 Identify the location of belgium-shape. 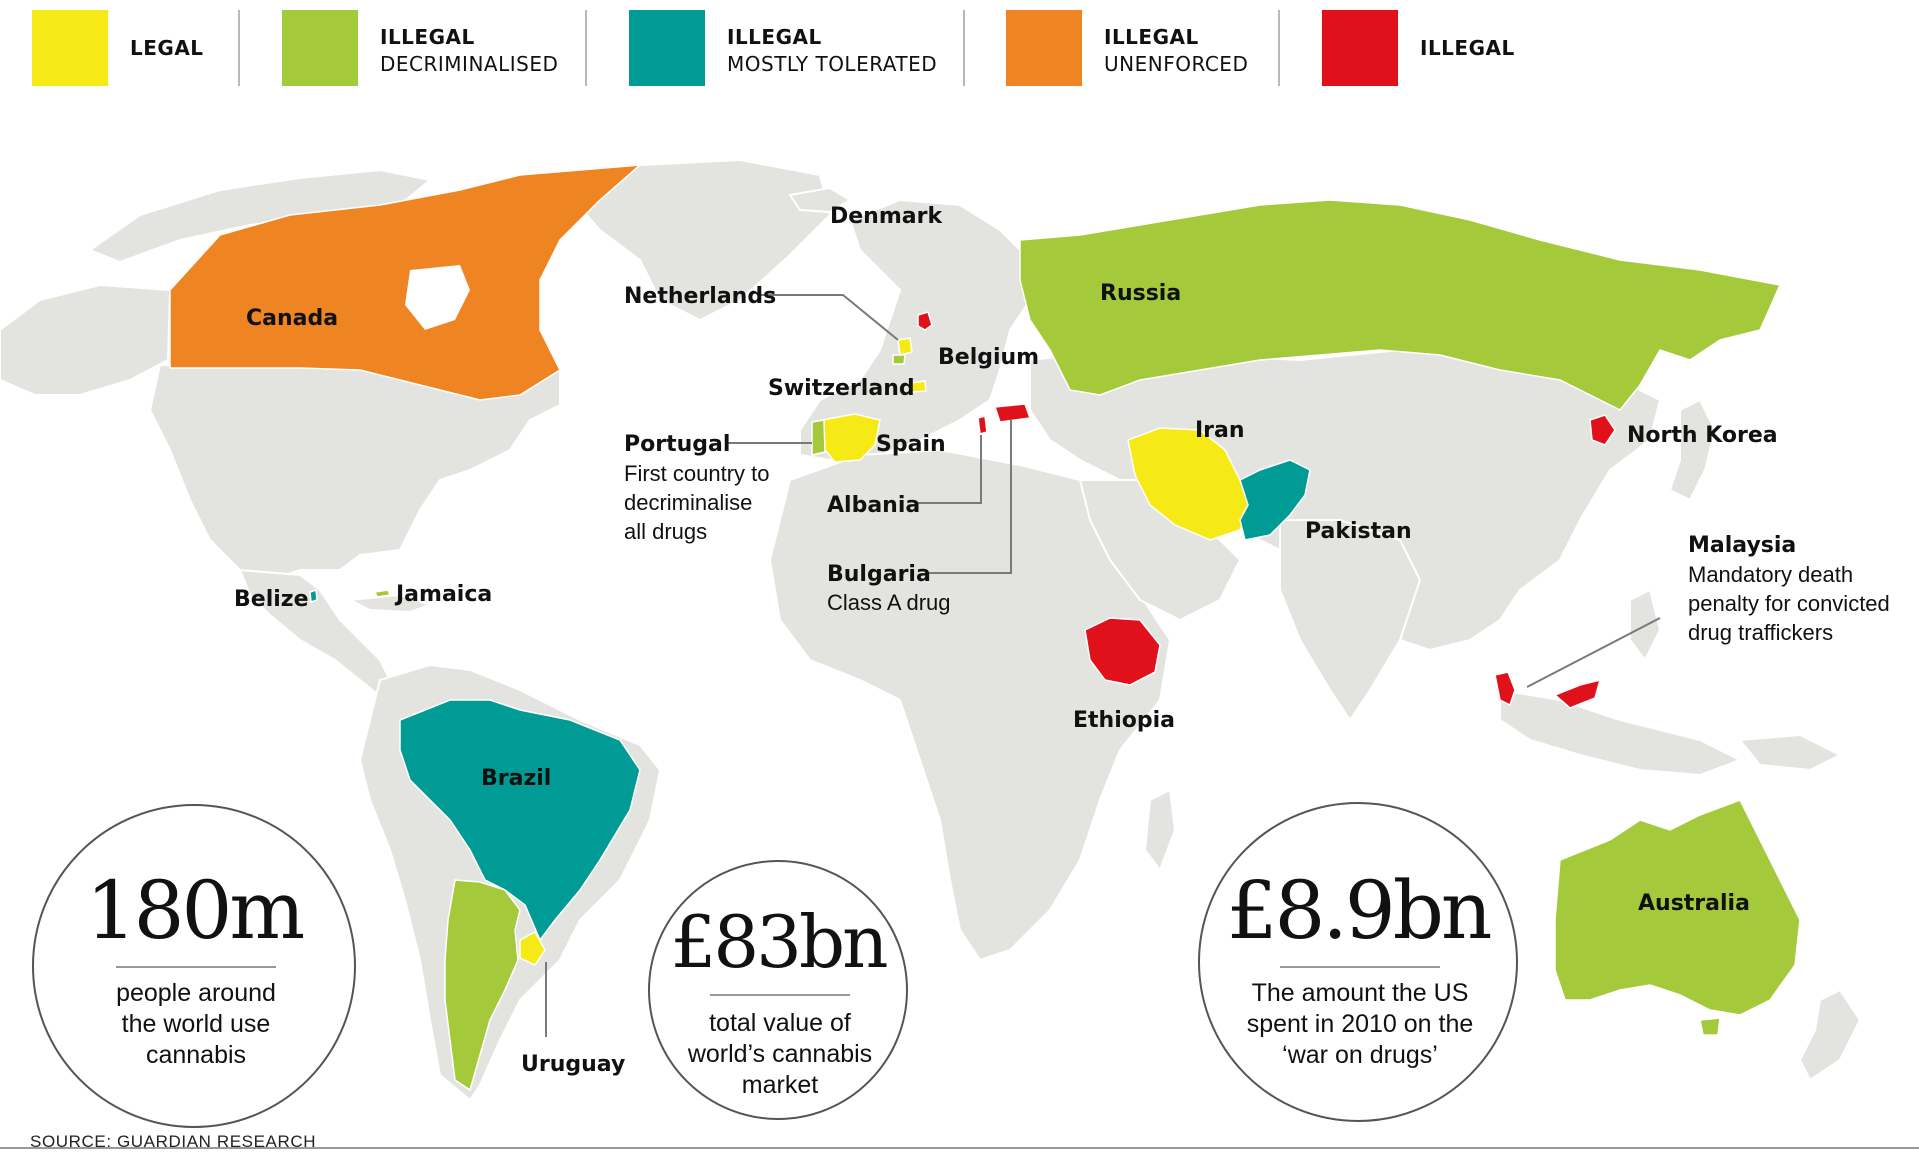
(899, 359).